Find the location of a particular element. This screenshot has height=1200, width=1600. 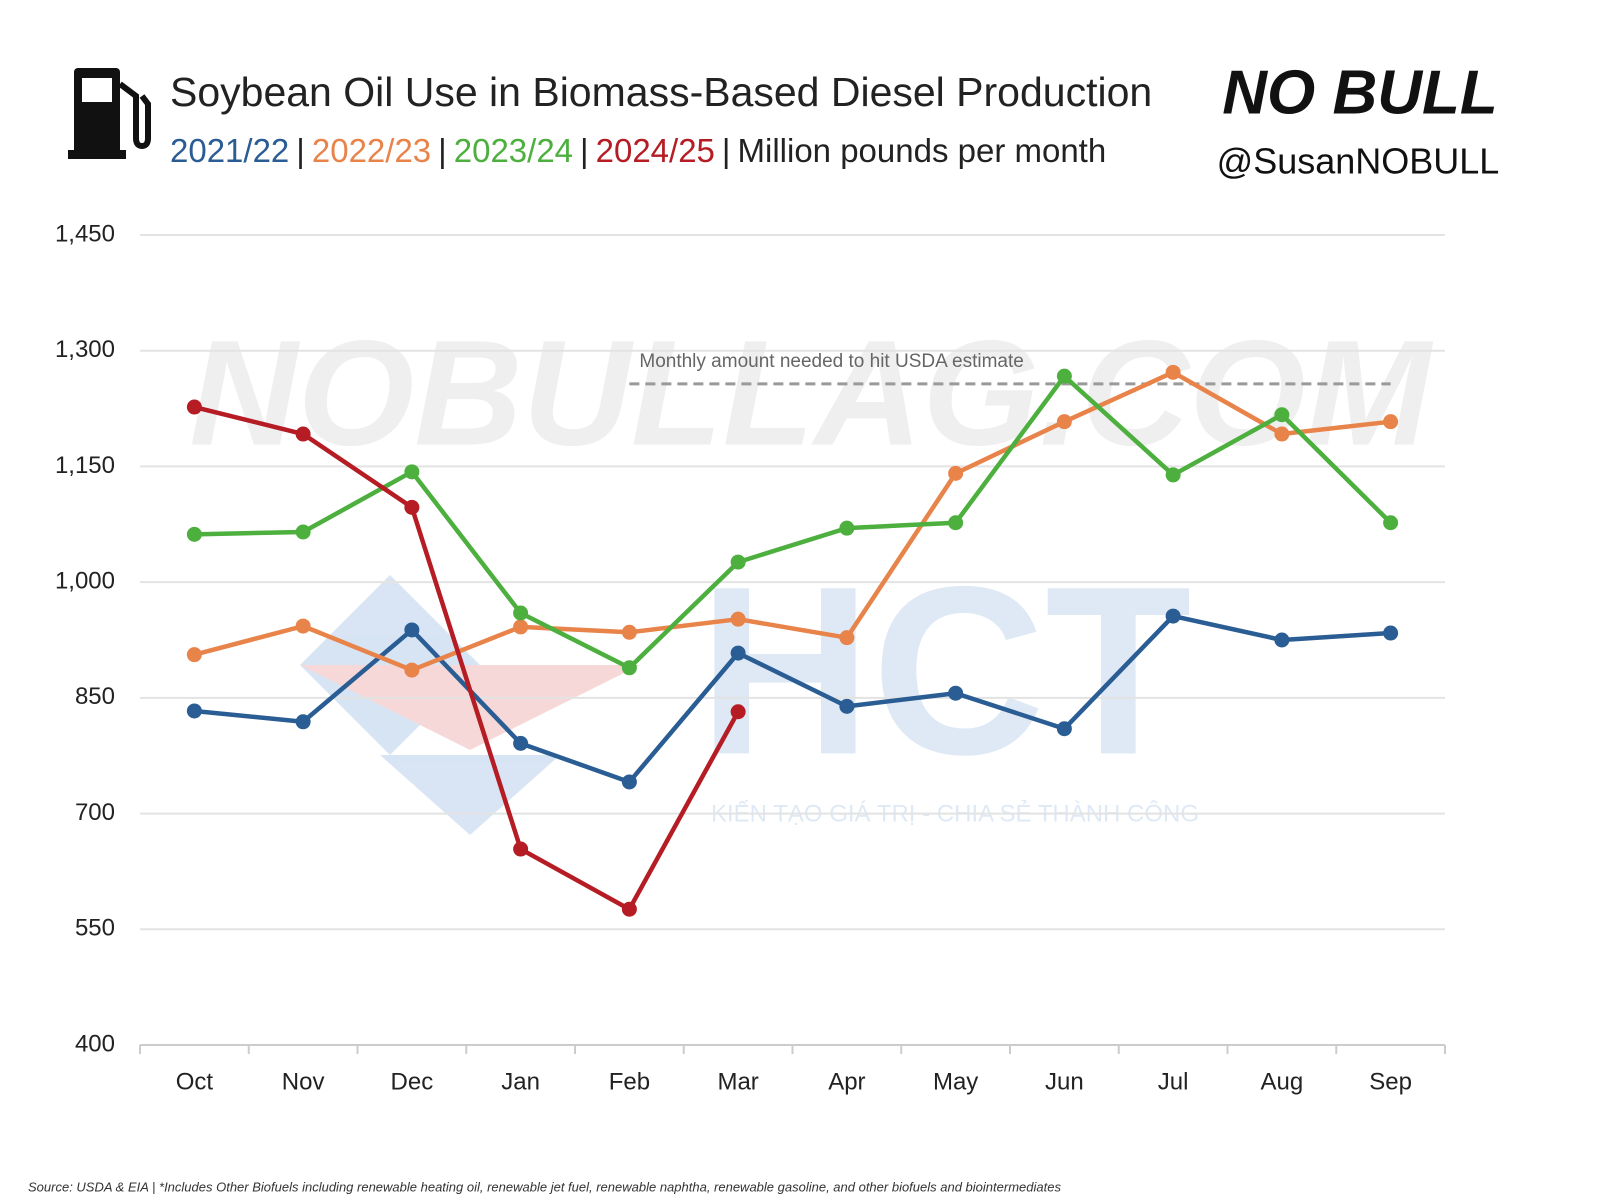

y-tick-label: 850 is located at coordinates (95, 696).